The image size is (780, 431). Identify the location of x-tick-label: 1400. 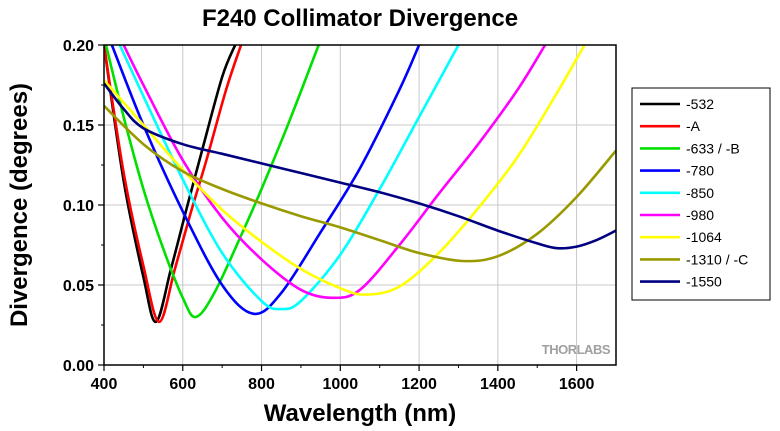
(498, 384).